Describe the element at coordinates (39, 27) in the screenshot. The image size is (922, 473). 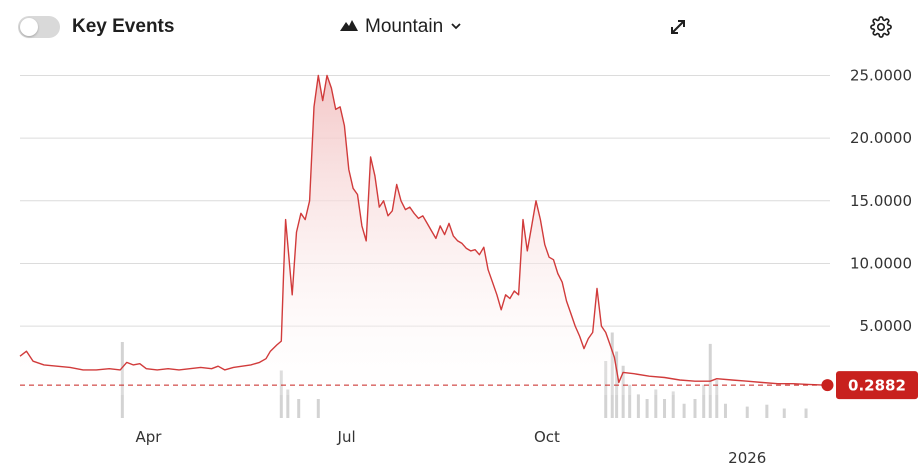
I see `key-events-toggle` at that location.